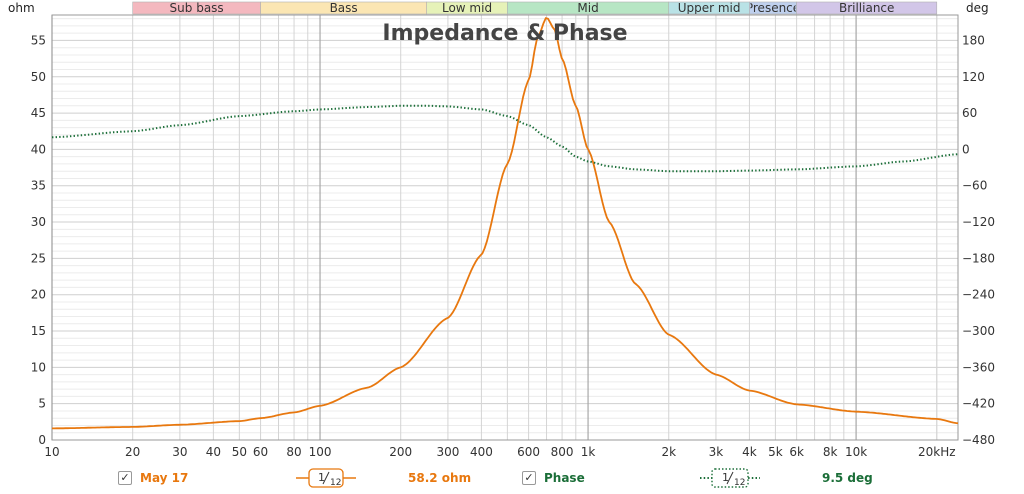 The width and height of the screenshot is (1024, 494). What do you see at coordinates (197, 8) in the screenshot?
I see `band-label-0: Sub bass` at bounding box center [197, 8].